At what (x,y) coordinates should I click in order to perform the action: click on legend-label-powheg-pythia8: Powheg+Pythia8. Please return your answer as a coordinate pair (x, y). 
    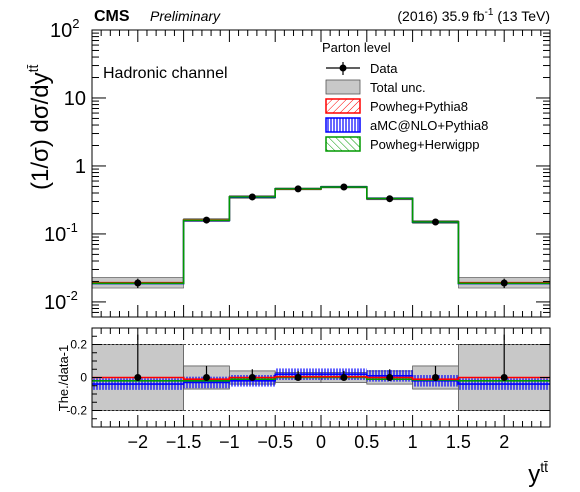
    Looking at the image, I should click on (419, 106).